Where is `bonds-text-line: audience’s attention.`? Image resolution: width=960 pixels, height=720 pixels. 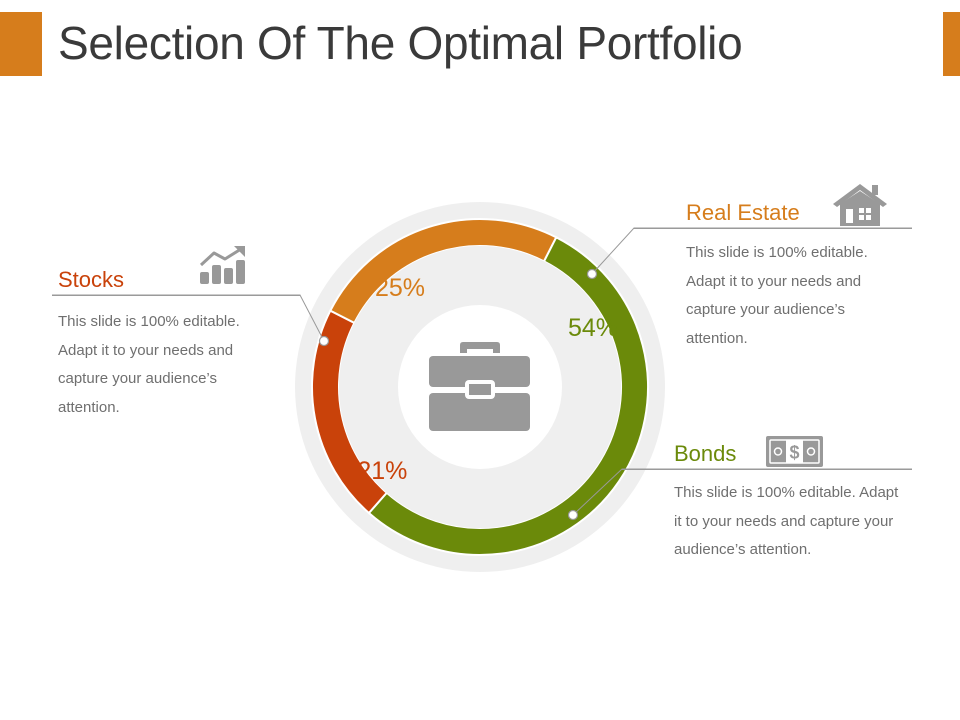
bonds-text-line: audience’s attention. is located at coordinates (743, 549).